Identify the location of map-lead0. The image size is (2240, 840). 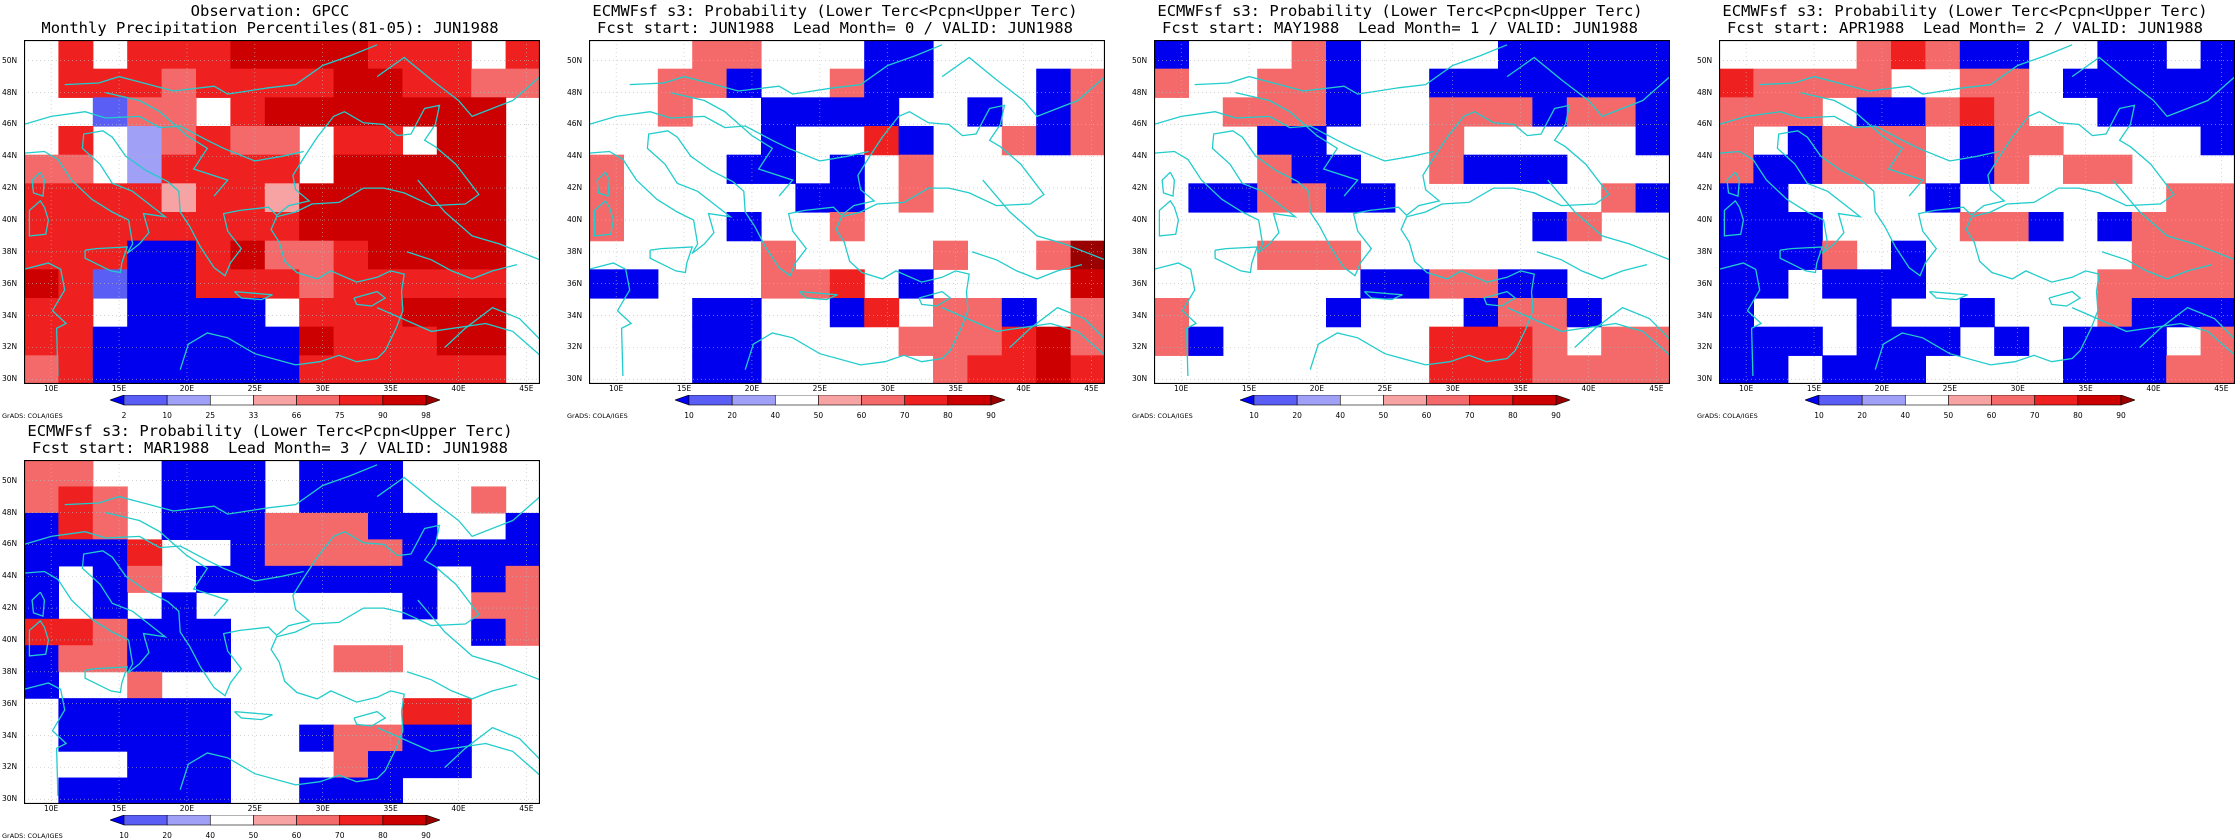
(847, 212).